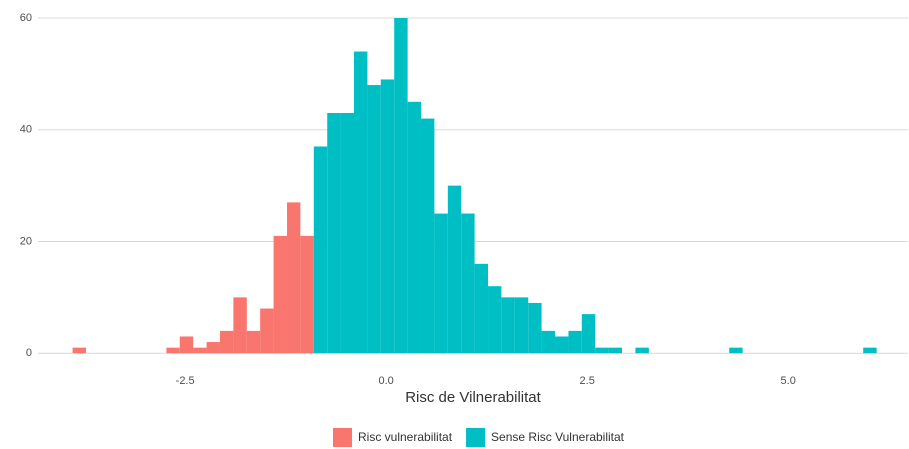 Image resolution: width=909 pixels, height=449 pixels. What do you see at coordinates (587, 381) in the screenshot?
I see `x-tick-label: 2.5` at bounding box center [587, 381].